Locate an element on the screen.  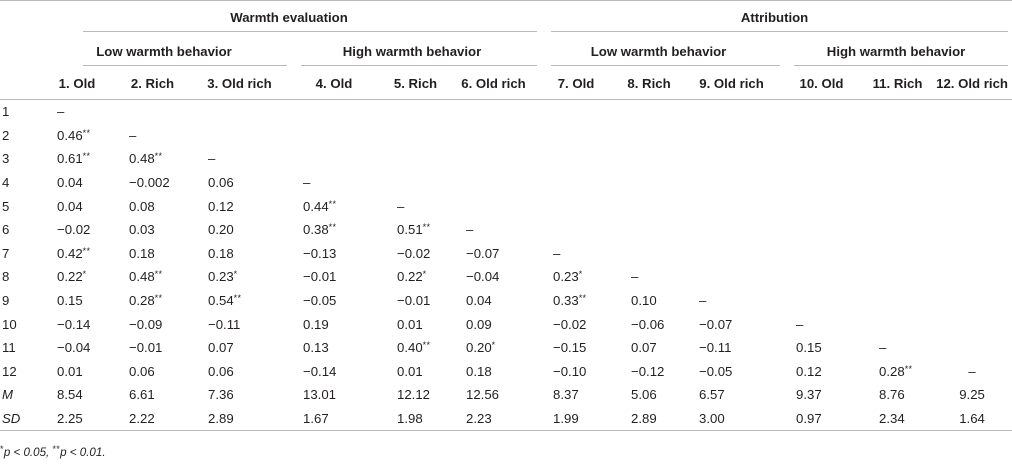
table-cell: 0.38** is located at coordinates (334, 230).